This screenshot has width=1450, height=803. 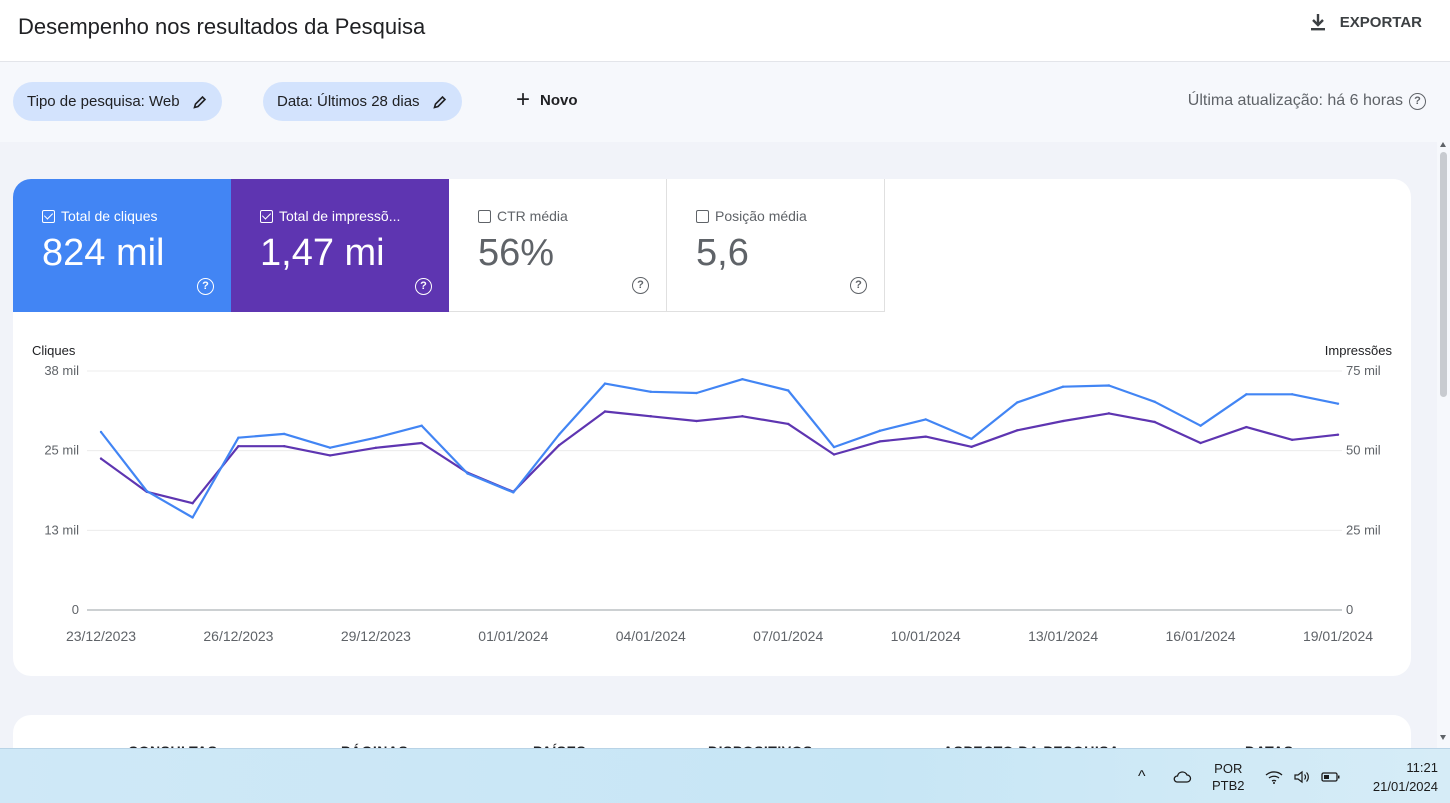 I want to click on metric-total-impressions: Total de impressõ... 1,47 mi ?, so click(x=340, y=245).